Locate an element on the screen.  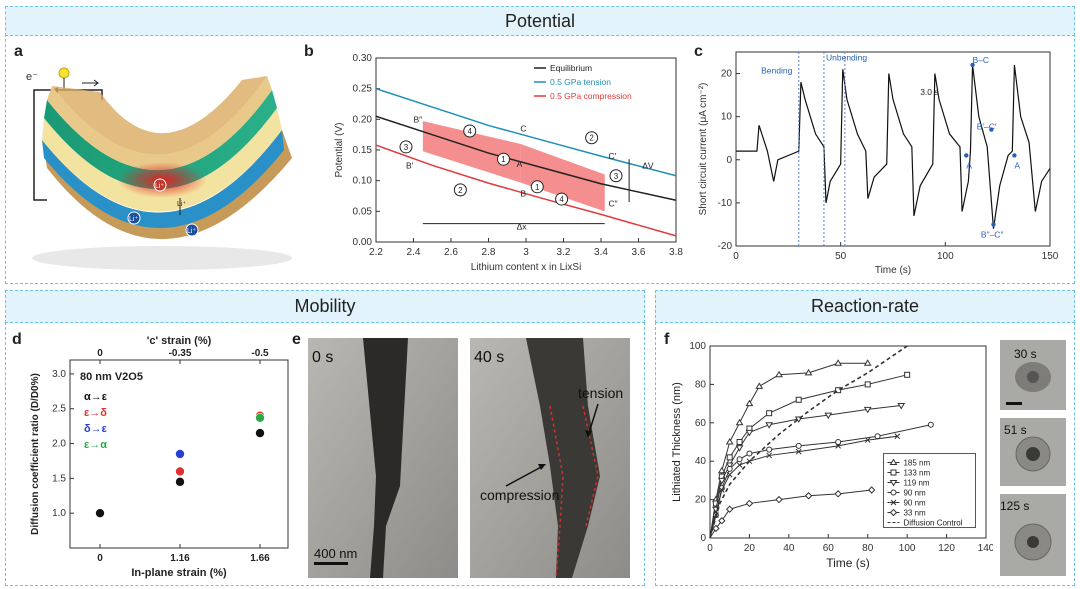
panel-e-label: e is located at coordinates (296, 339).